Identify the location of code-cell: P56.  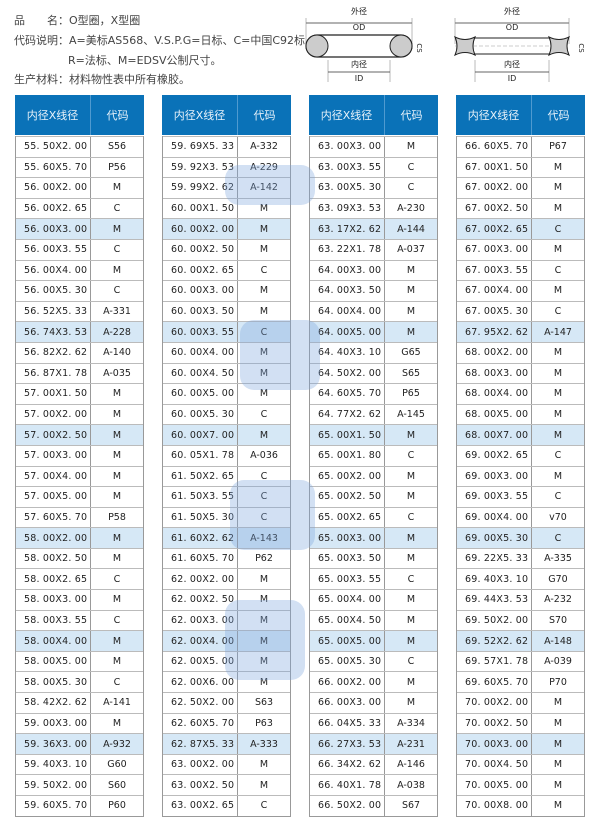
(117, 167).